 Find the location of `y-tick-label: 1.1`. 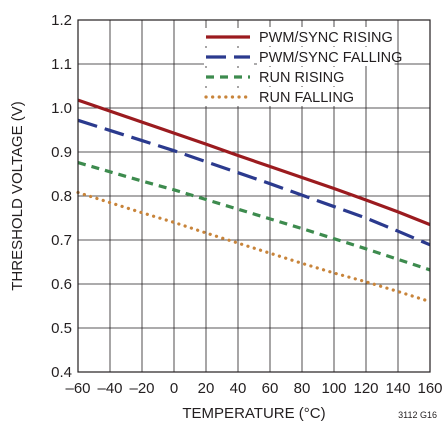

y-tick-label: 1.1 is located at coordinates (61, 64).